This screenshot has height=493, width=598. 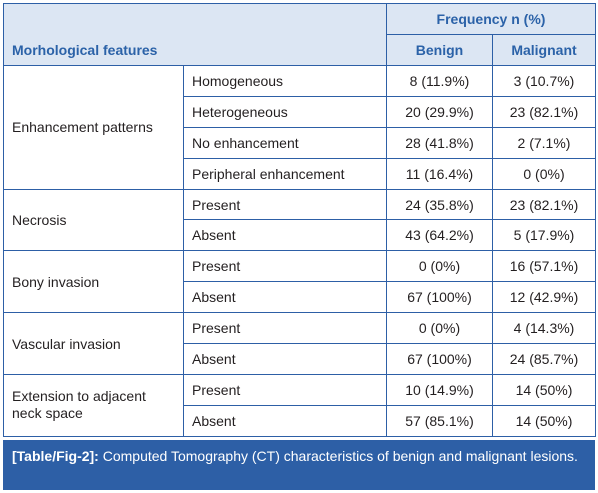 What do you see at coordinates (93, 220) in the screenshot?
I see `feature-cell: Necrosis` at bounding box center [93, 220].